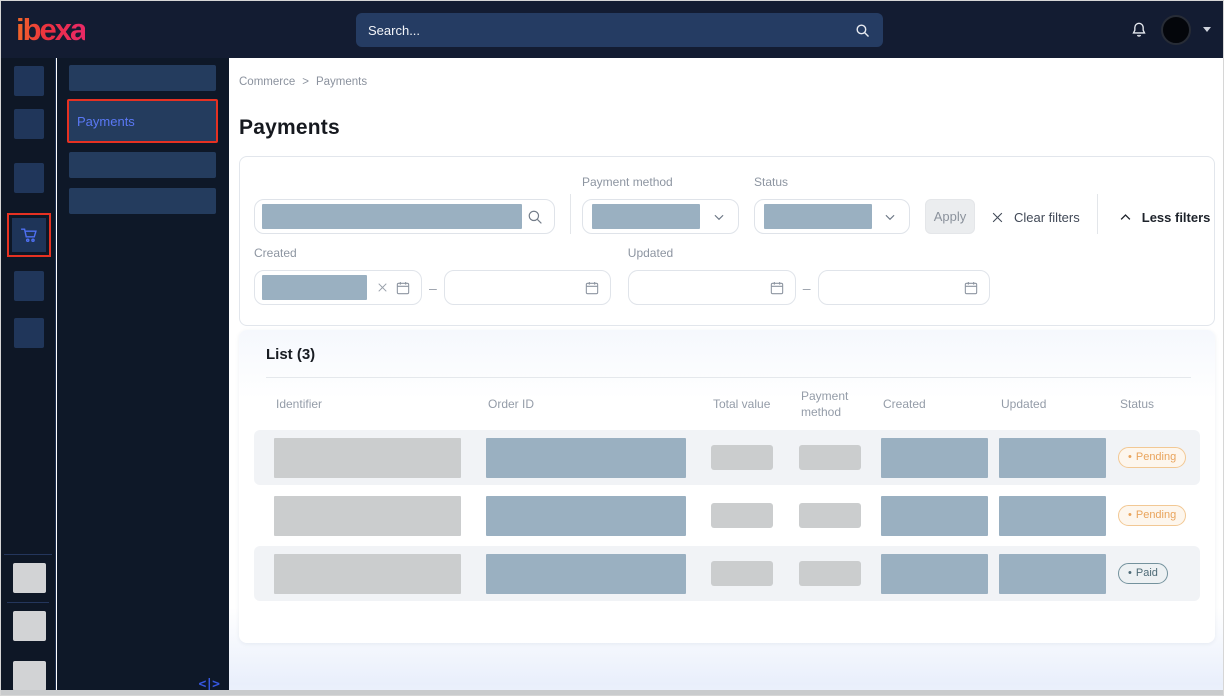  What do you see at coordinates (291, 354) in the screenshot?
I see `list-title: List (3)` at bounding box center [291, 354].